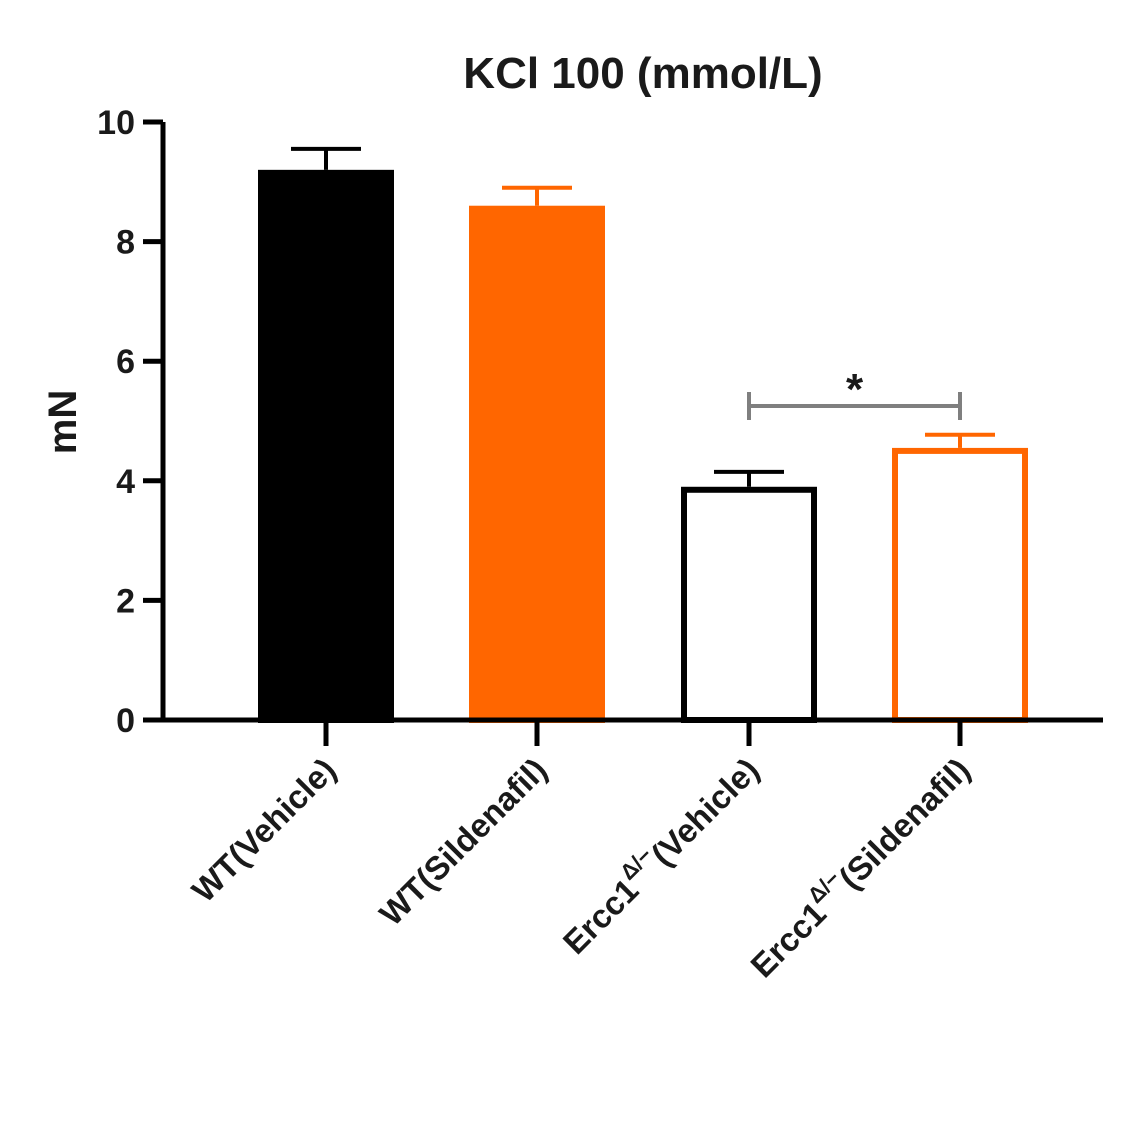 This screenshot has height=1124, width=1130. I want to click on x-tick-label-2: Ercc1Δ/−(Vehicle), so click(658, 854).